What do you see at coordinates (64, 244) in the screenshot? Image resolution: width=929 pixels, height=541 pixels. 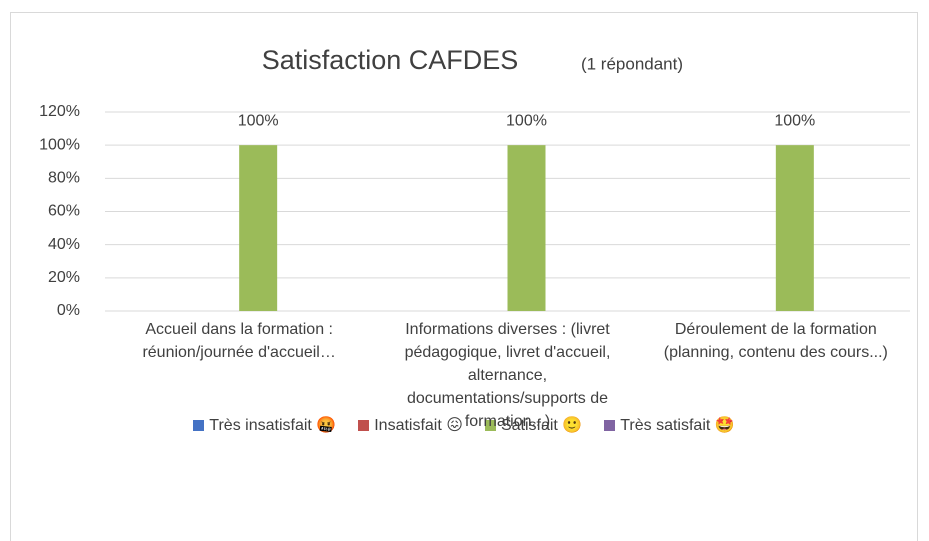 I see `y-tick-label: 40%` at bounding box center [64, 244].